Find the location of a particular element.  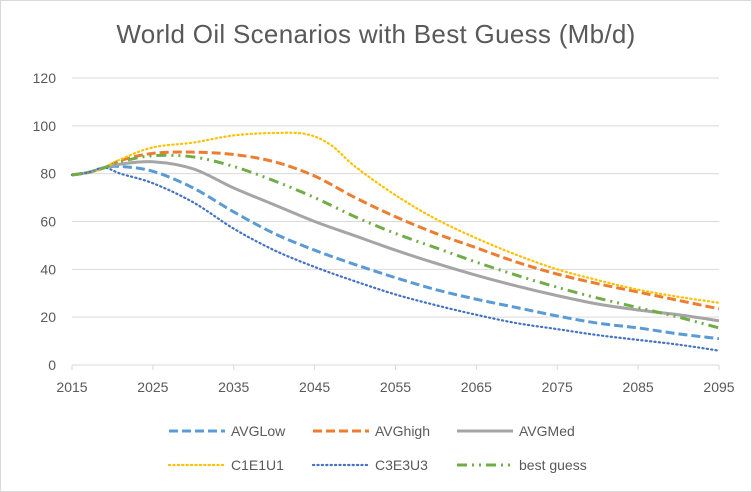

y-tick-label-60: 60 is located at coordinates (48, 222).